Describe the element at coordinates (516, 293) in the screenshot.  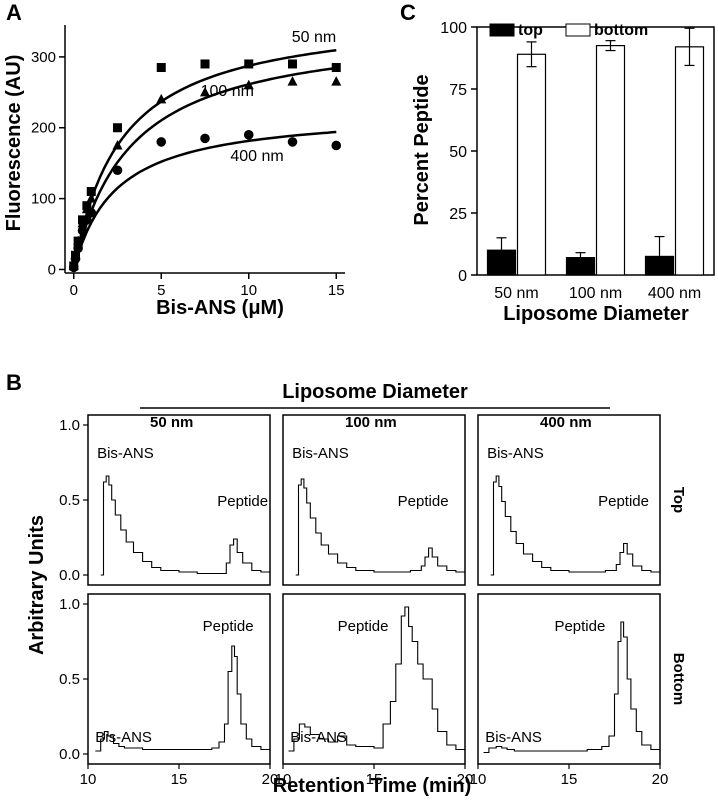
I see `panel-c-x-tick-label: 50 nm` at that location.